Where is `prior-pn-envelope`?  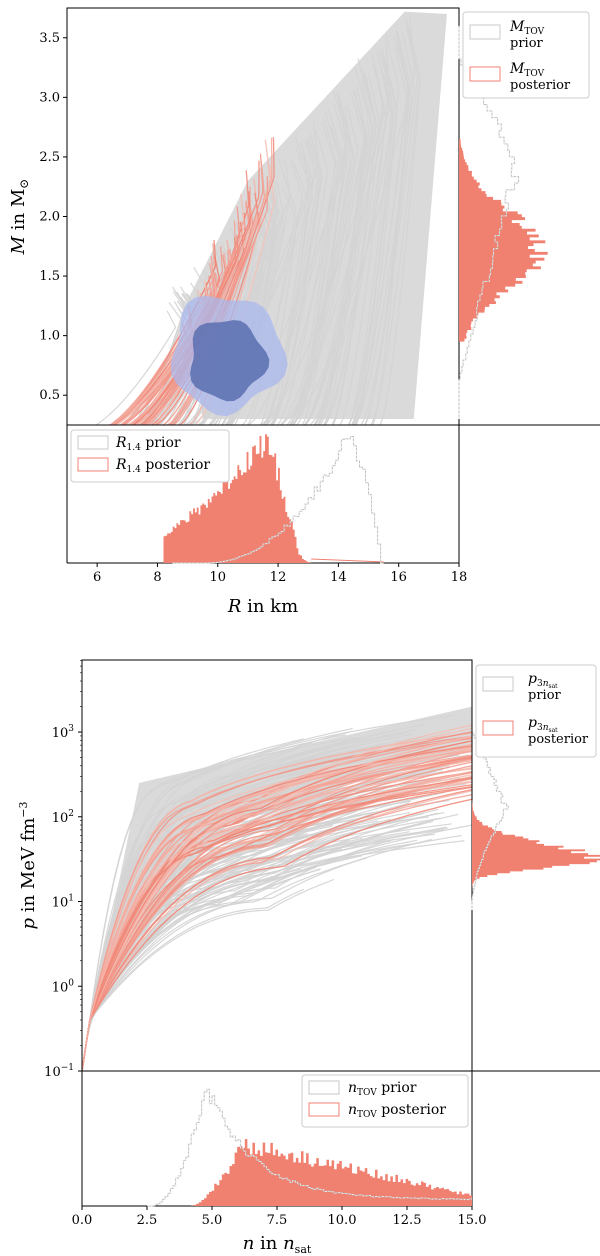 prior-pn-envelope is located at coordinates (284, 846).